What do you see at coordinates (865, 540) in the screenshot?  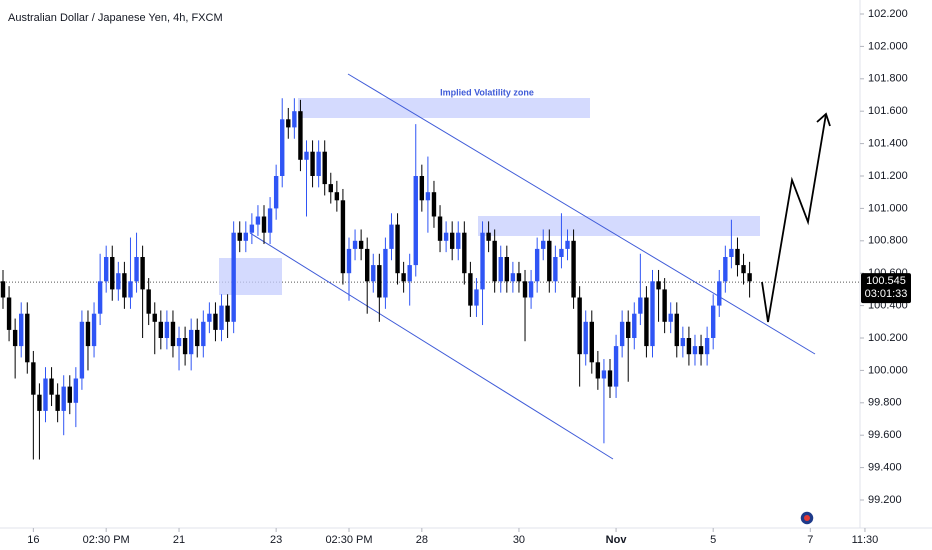 I see `x-tick-label: 11:30` at bounding box center [865, 540].